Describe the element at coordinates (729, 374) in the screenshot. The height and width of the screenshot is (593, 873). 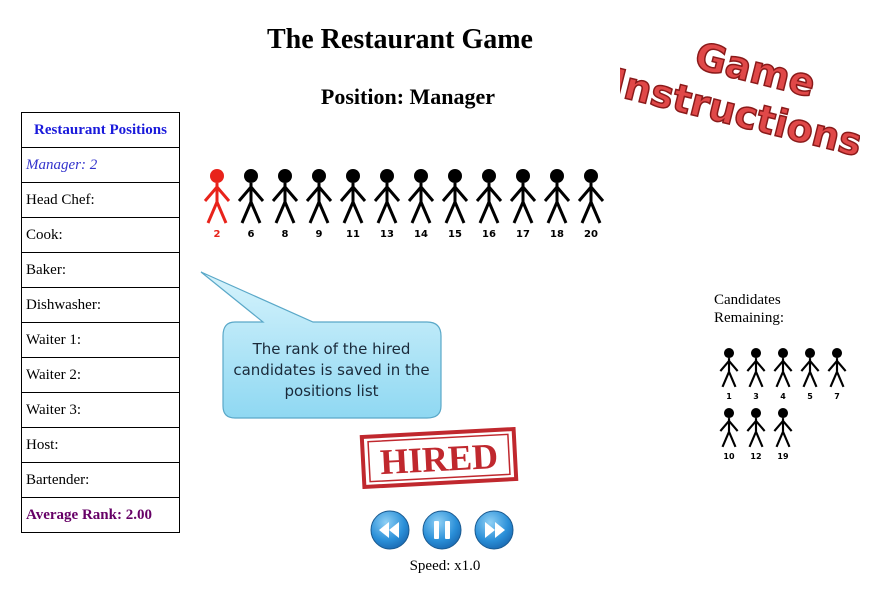
I see `remaining-candidate: 1` at that location.